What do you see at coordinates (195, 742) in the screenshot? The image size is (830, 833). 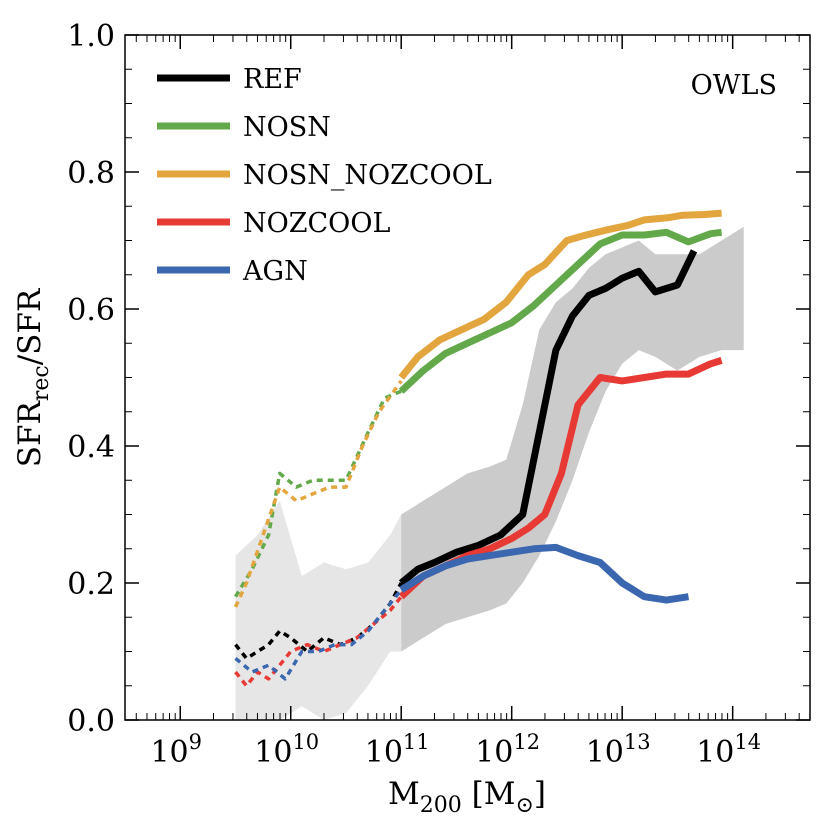 I see `x-tick-power: 9` at bounding box center [195, 742].